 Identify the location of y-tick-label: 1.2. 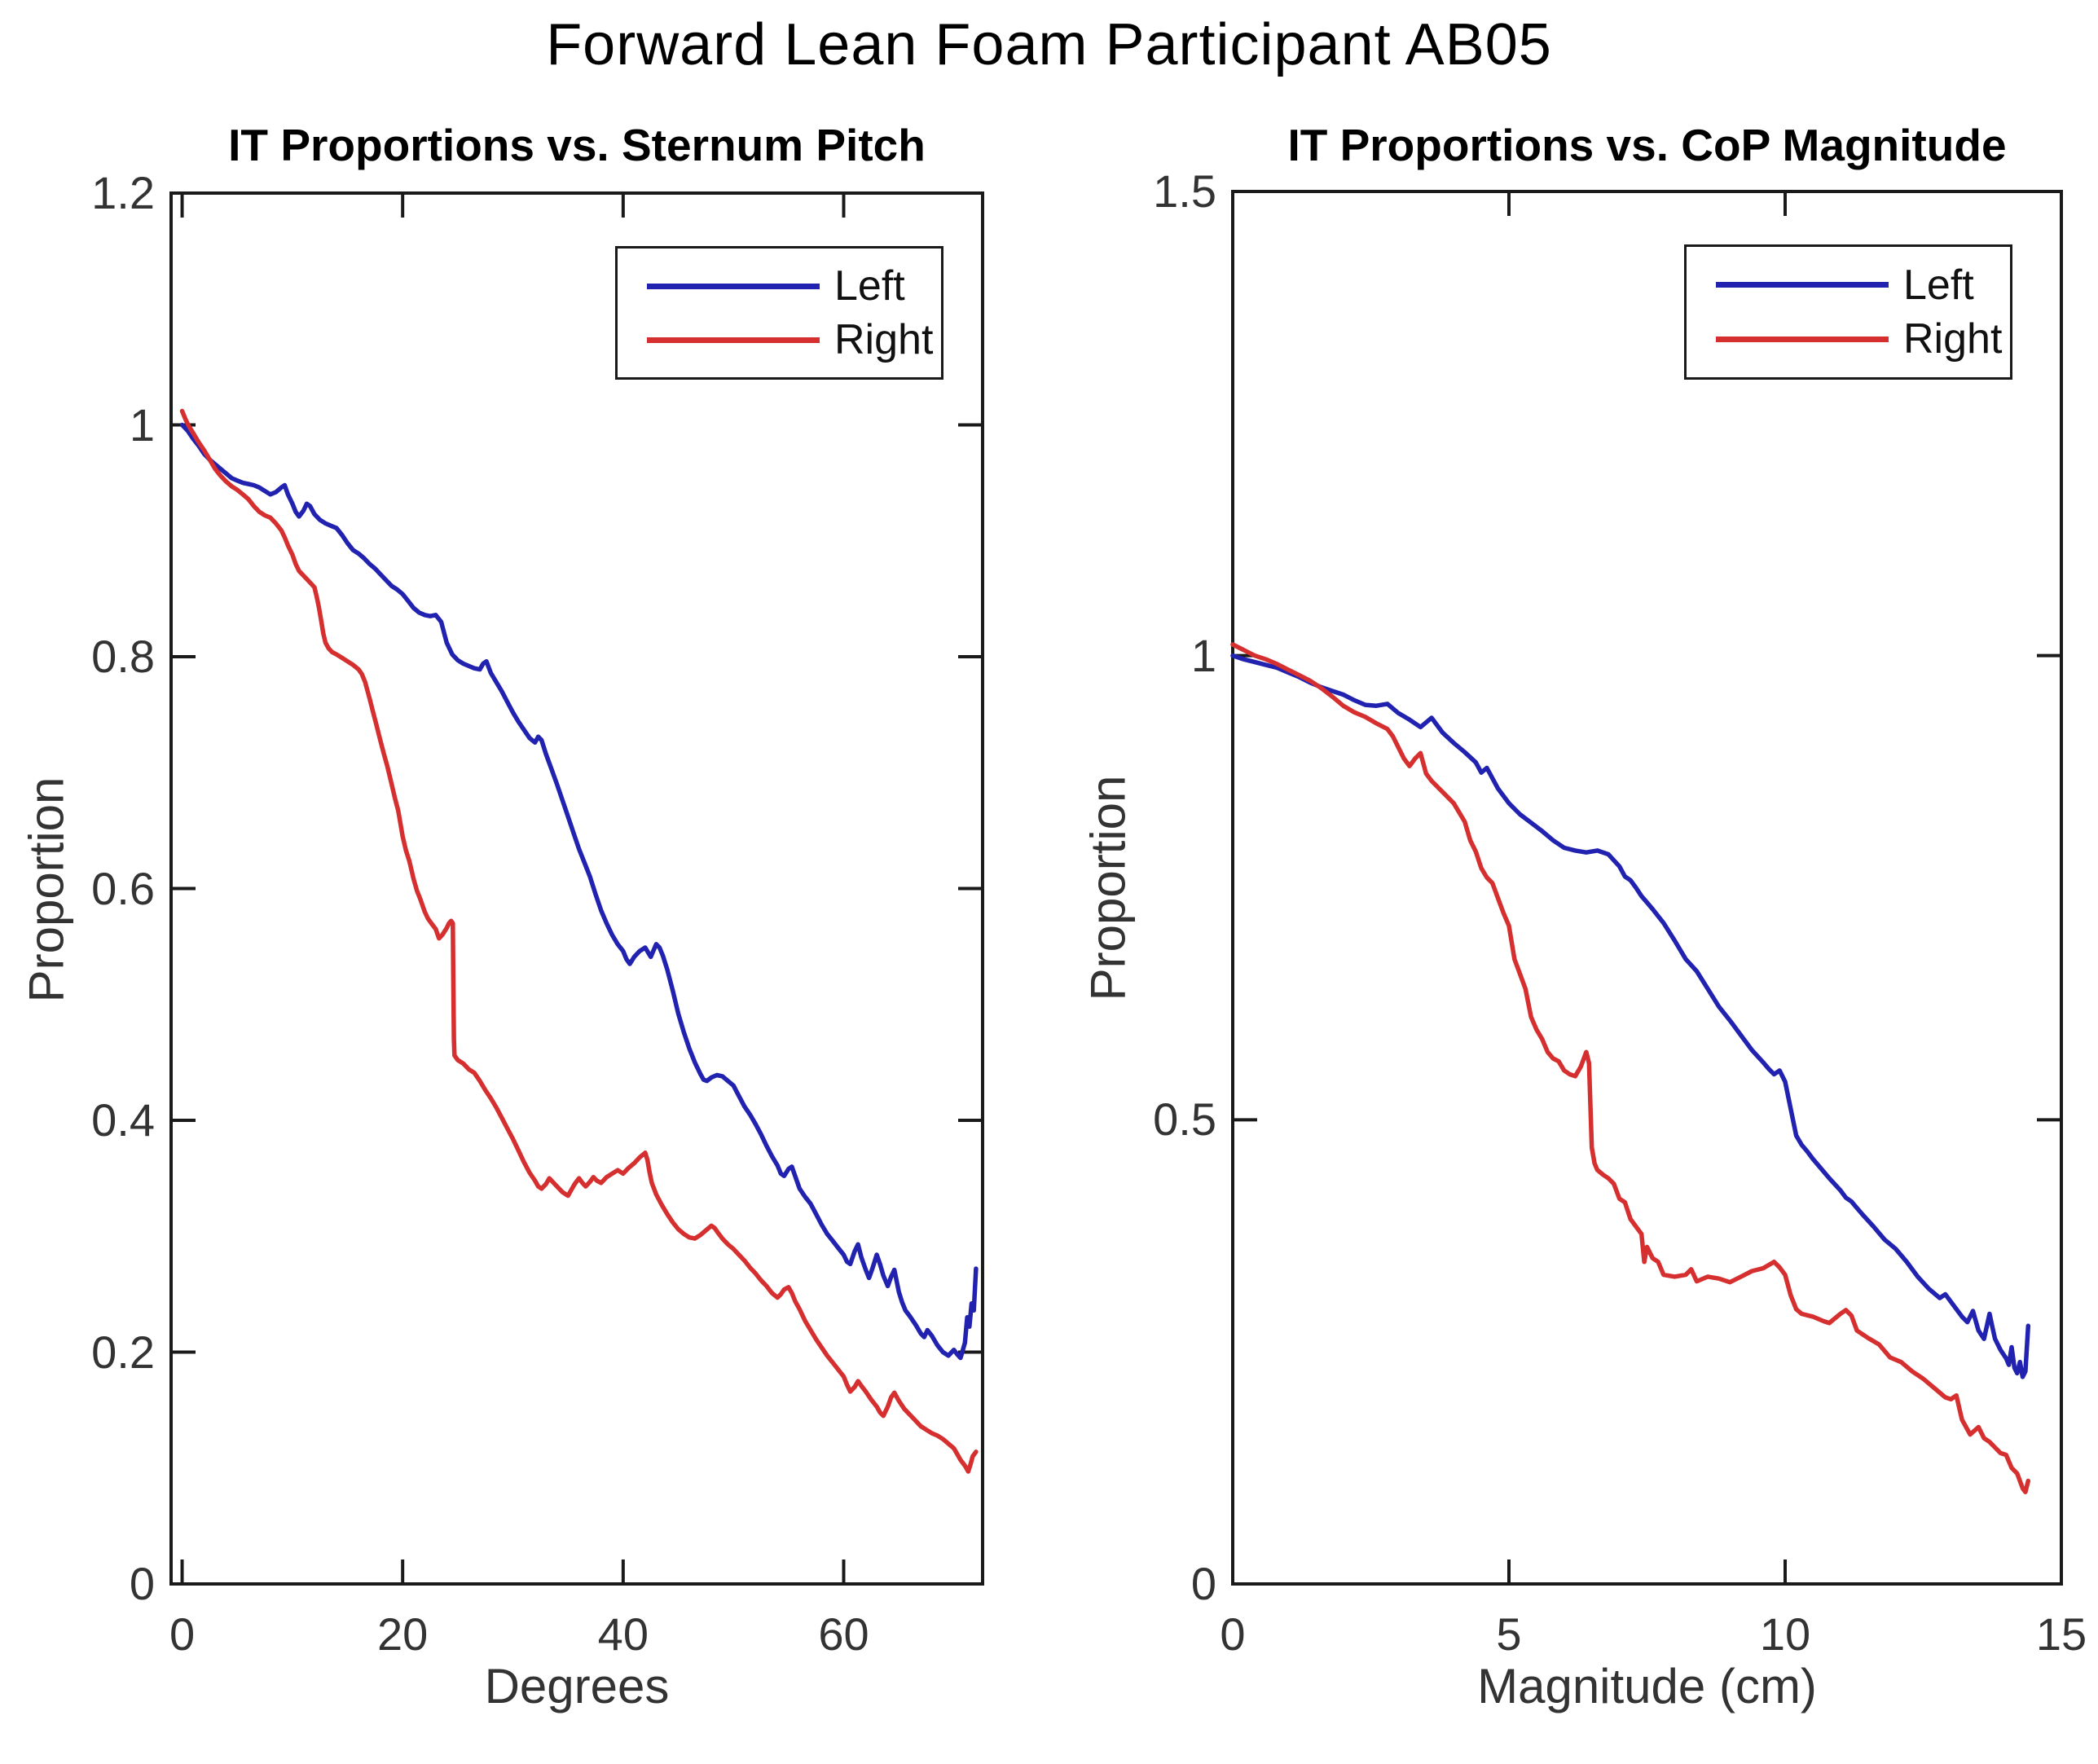
(123, 192).